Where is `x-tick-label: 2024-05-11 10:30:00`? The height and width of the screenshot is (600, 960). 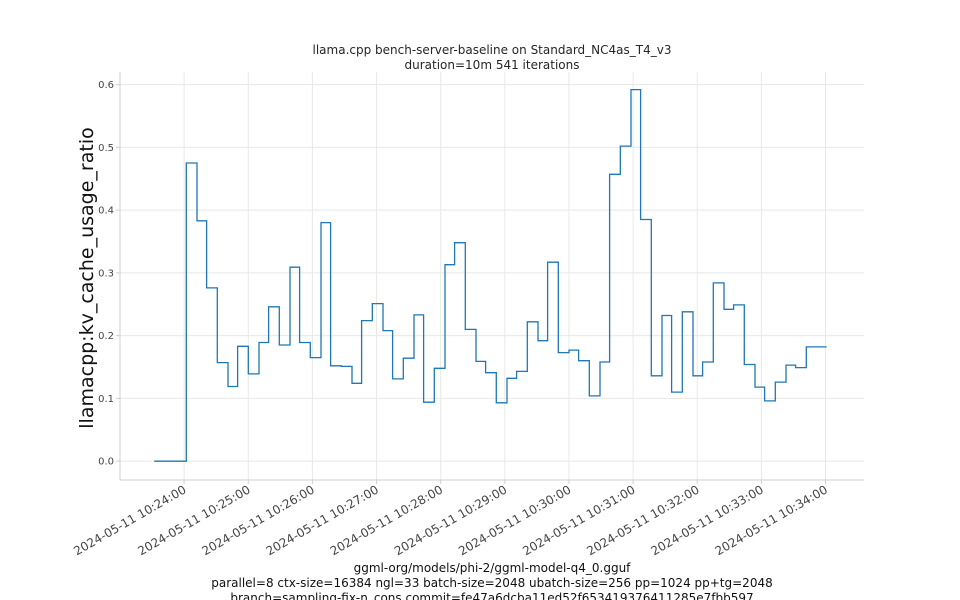 x-tick-label: 2024-05-11 10:30:00 is located at coordinates (514, 520).